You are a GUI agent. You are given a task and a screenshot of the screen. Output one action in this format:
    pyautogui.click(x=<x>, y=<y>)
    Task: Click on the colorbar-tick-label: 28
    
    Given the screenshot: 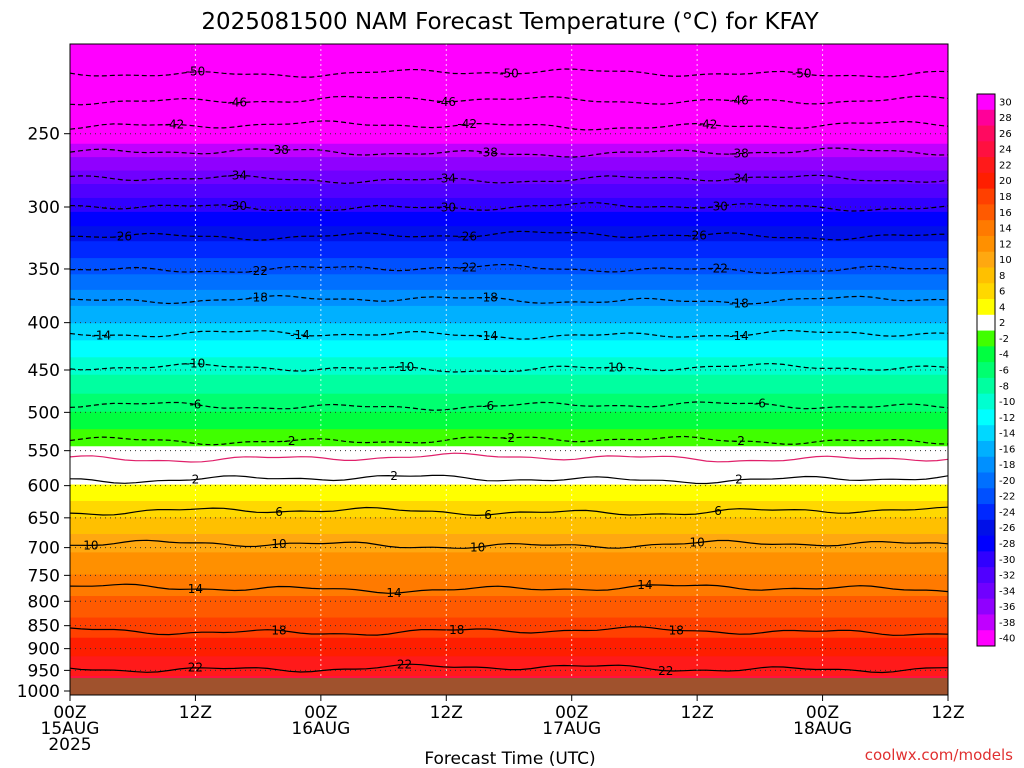 What is the action you would take?
    pyautogui.click(x=1005, y=118)
    